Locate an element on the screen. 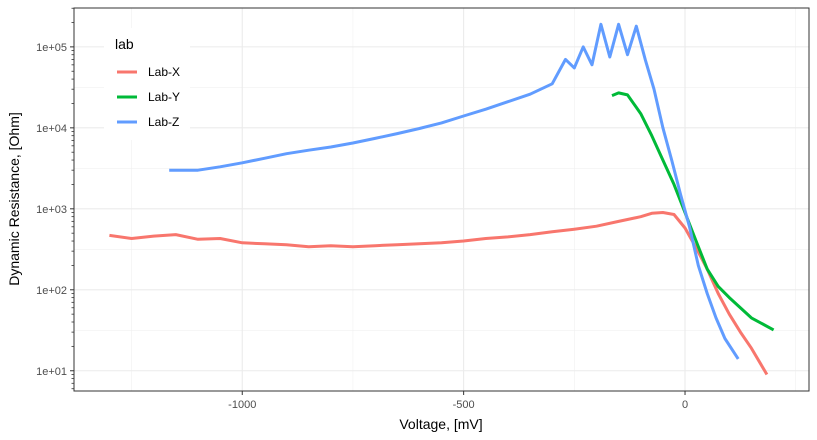 The width and height of the screenshot is (817, 440). legend-title: lab is located at coordinates (124, 44).